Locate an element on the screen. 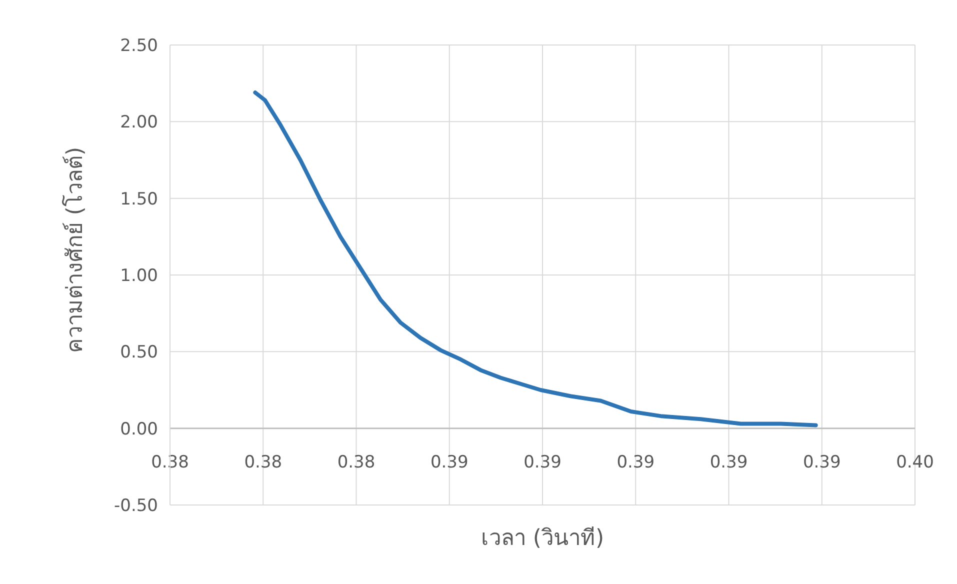 The width and height of the screenshot is (957, 584). x-tick-label: 0.40 is located at coordinates (915, 462).